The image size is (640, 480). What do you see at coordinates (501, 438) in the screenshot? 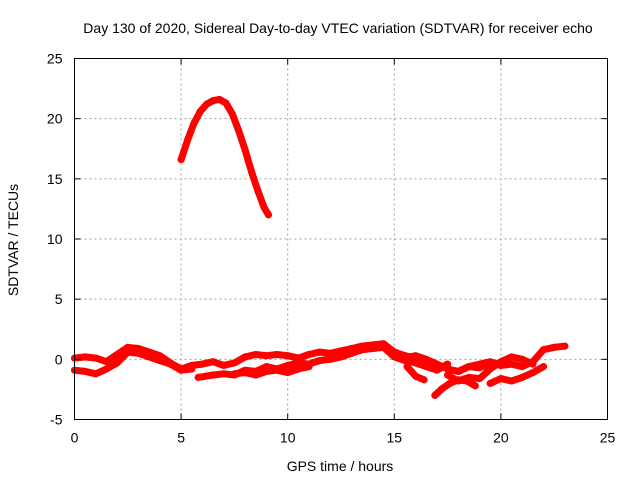
I see `x-tick-label: 20` at bounding box center [501, 438].